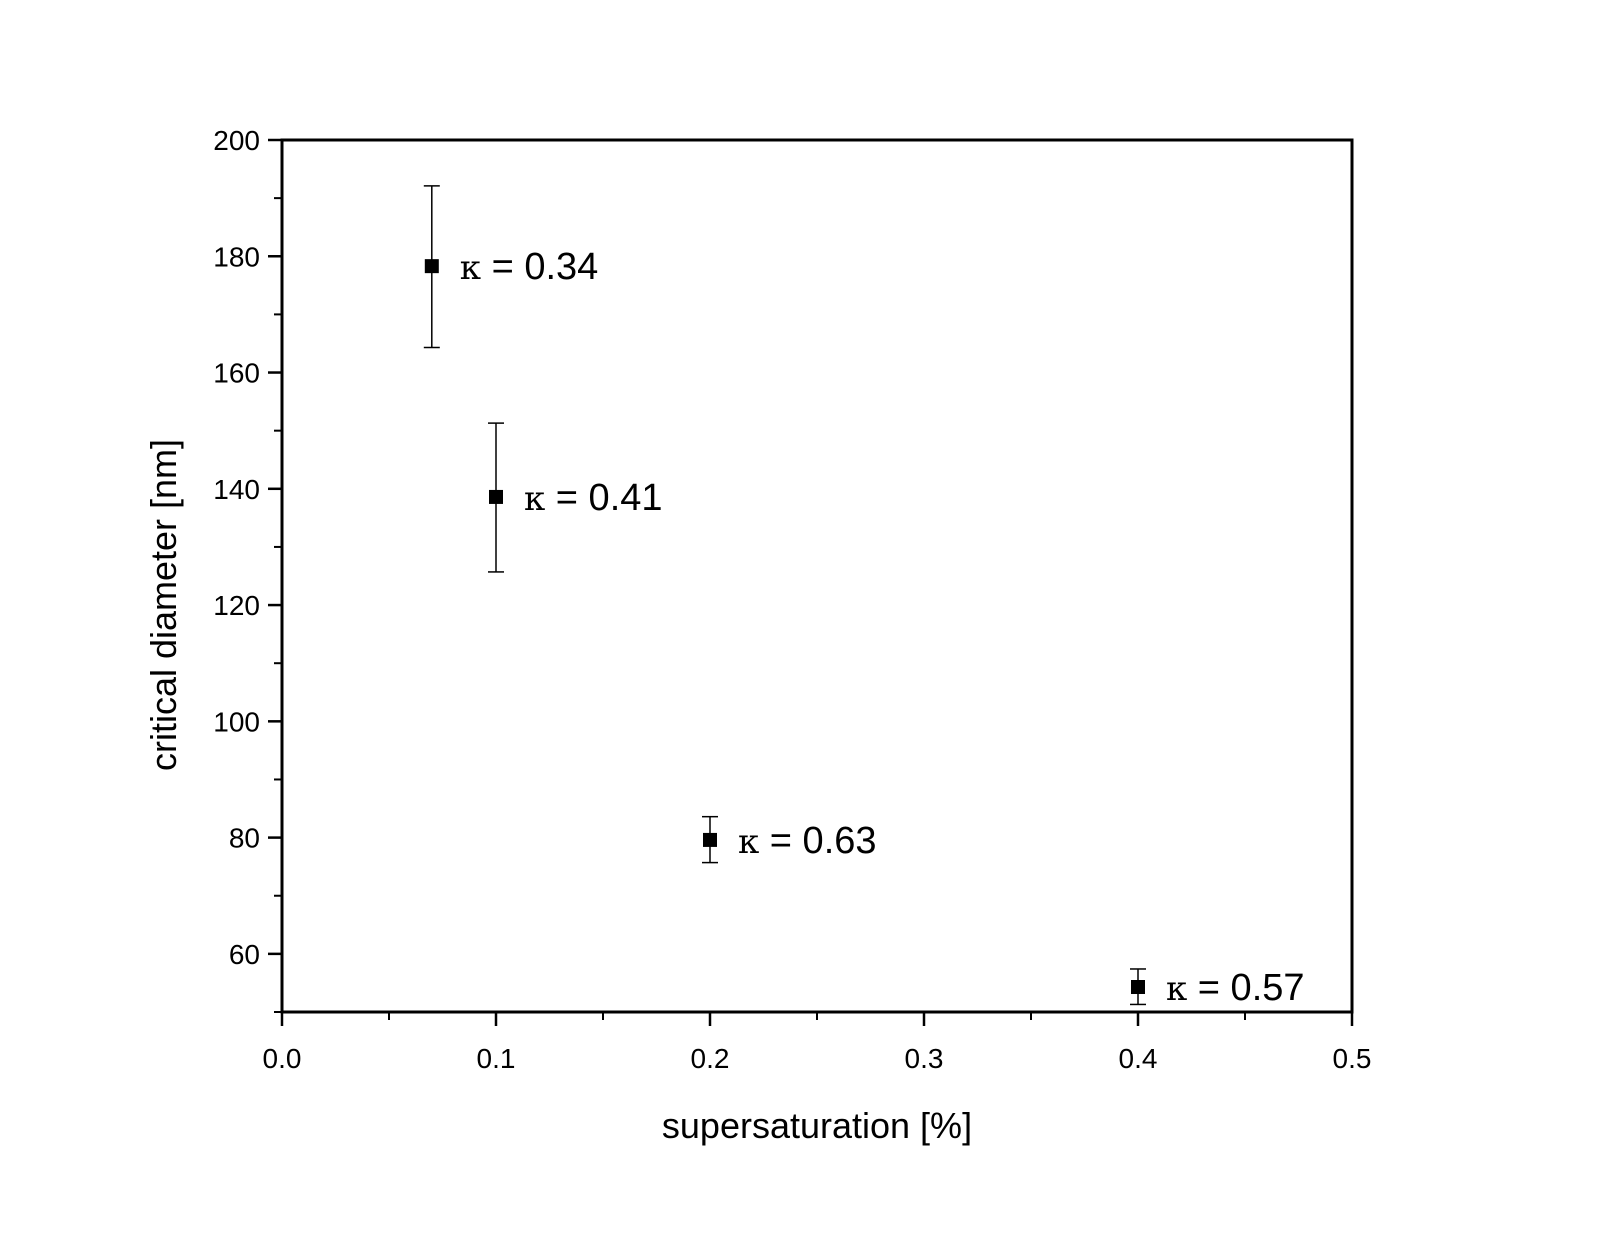 This screenshot has height=1236, width=1600. I want to click on x-tick-label: 0.3, so click(924, 1058).